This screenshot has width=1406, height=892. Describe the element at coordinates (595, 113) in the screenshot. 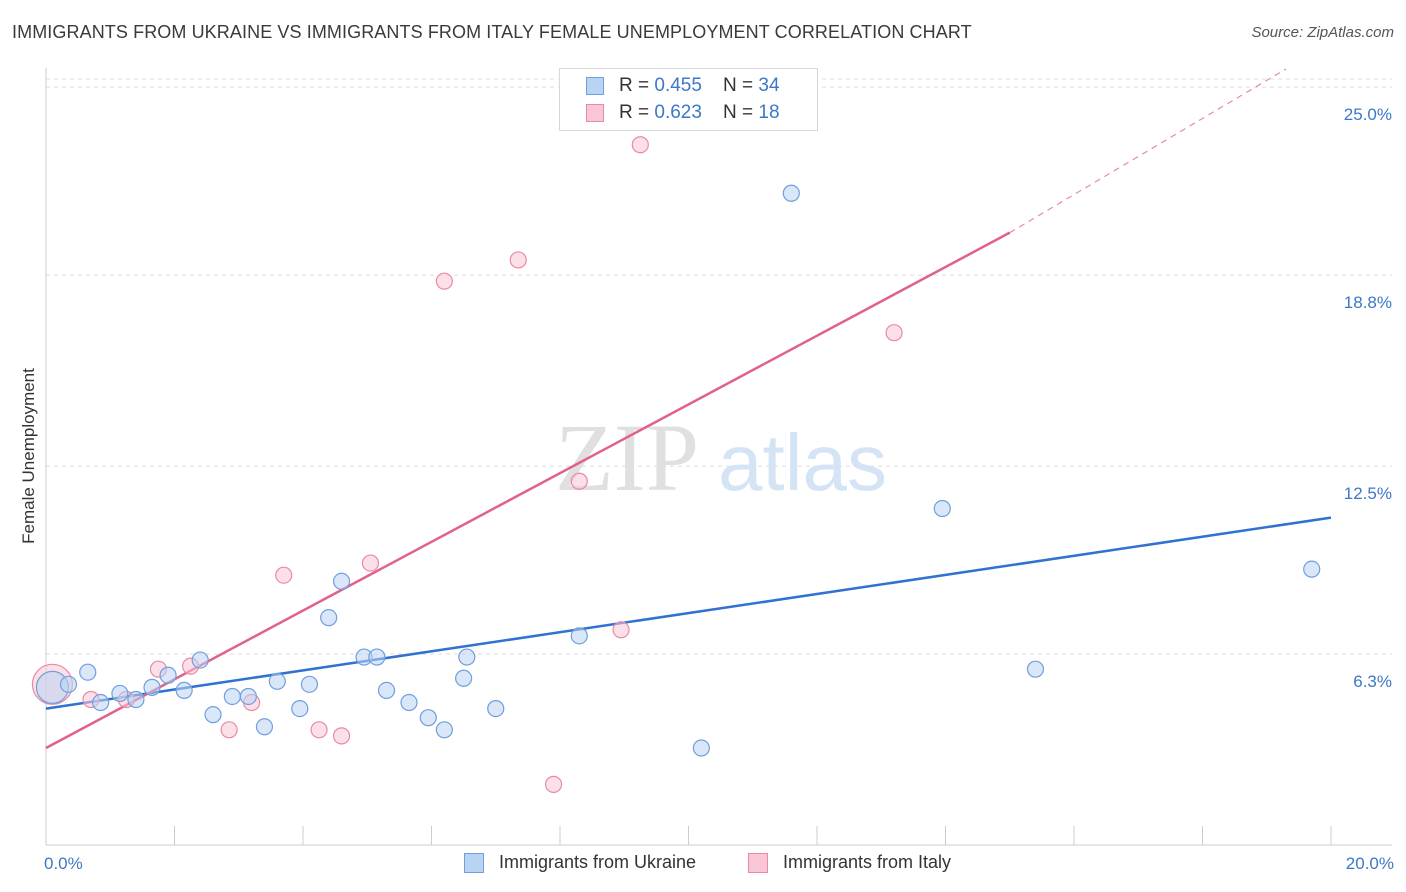

I see `legend-swatch-italy` at that location.